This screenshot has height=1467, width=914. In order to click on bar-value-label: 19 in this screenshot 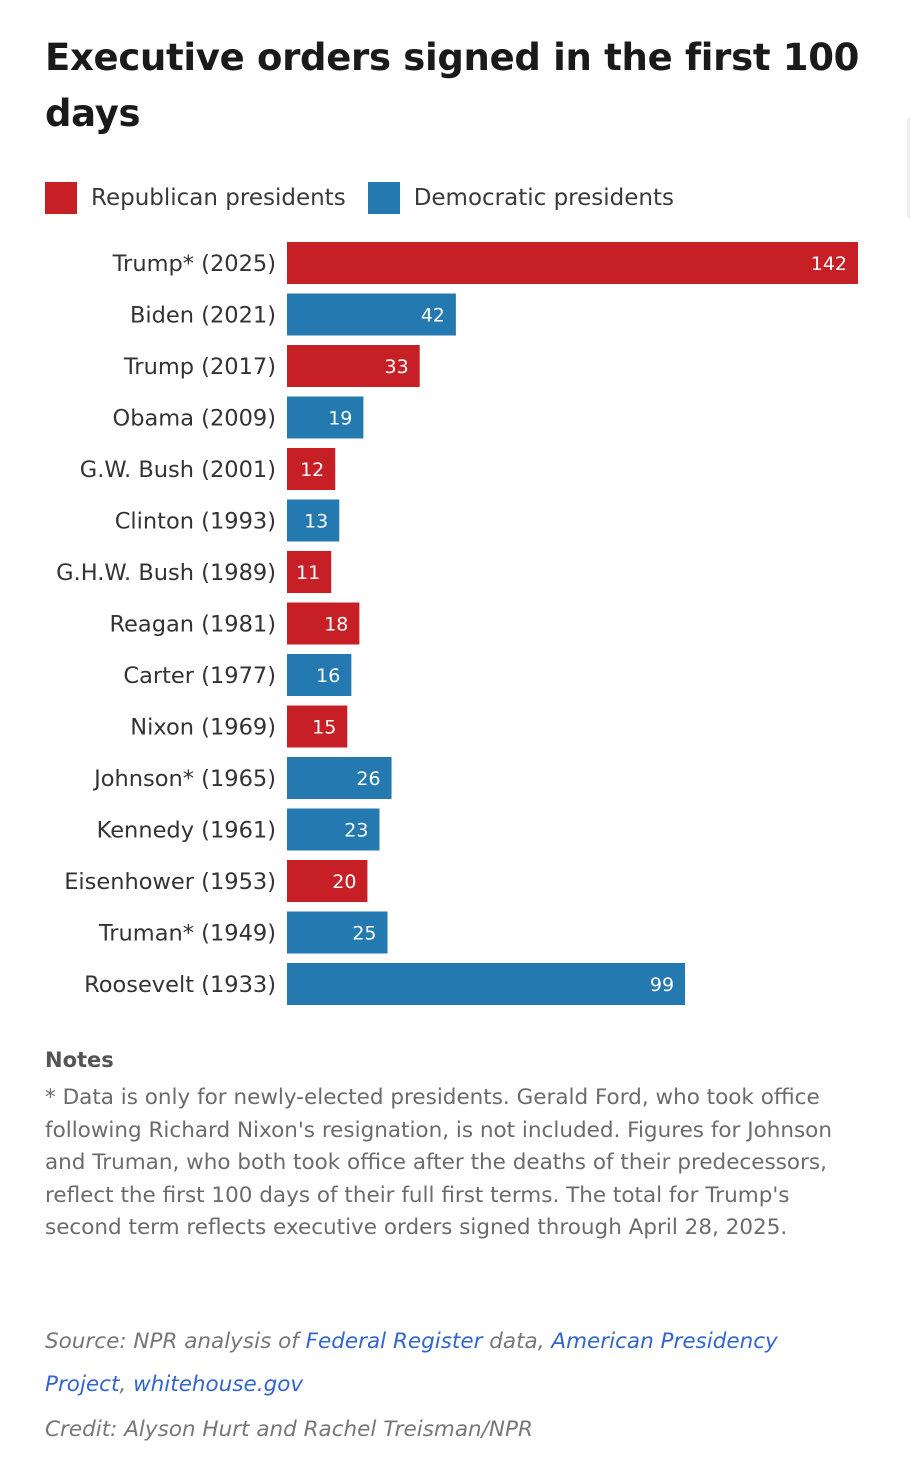, I will do `click(340, 419)`.